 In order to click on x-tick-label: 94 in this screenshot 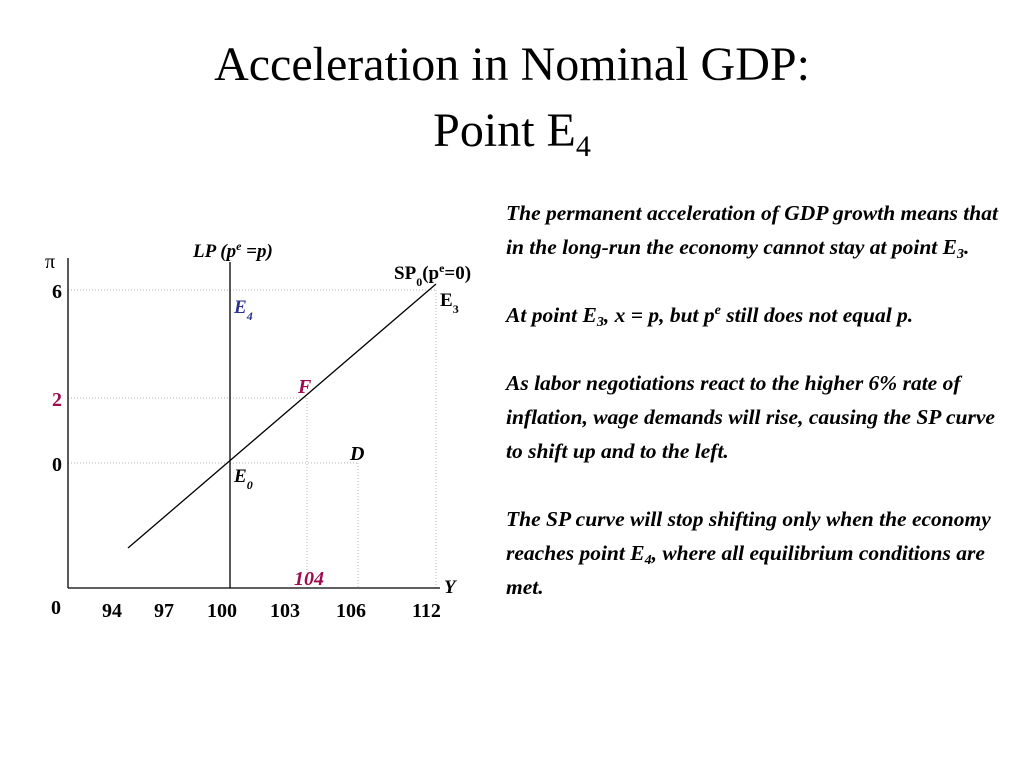, I will do `click(112, 611)`.